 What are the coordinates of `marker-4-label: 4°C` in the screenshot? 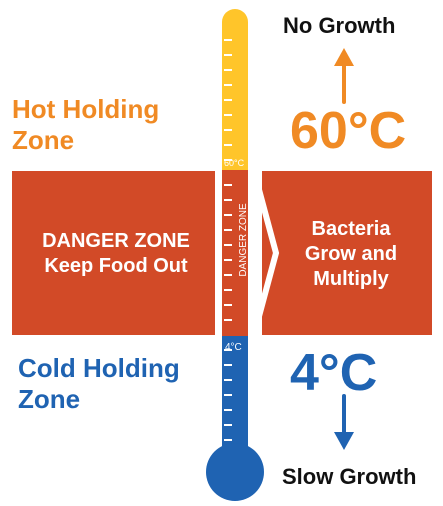 It's located at (233, 347).